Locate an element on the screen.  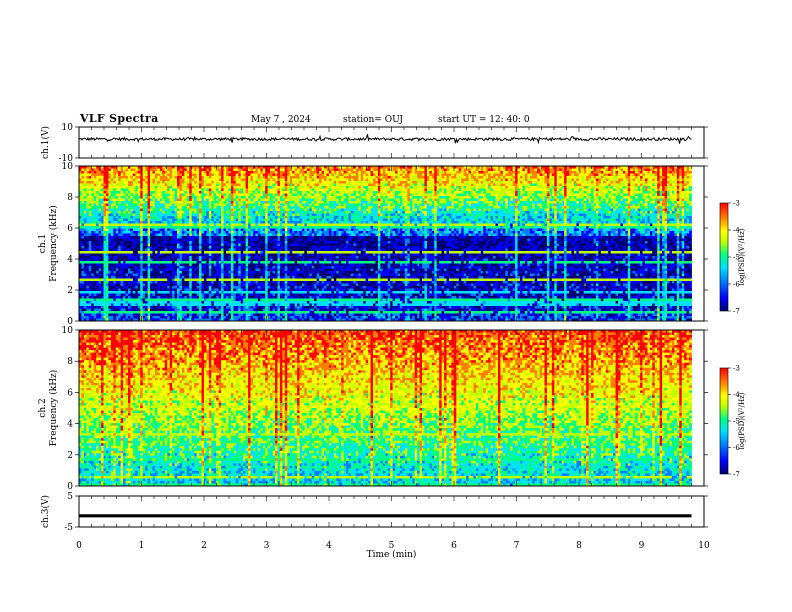
ch1-spectrogram-colorbar-label: log(PSD)(V²/Hz) is located at coordinates (742, 256).